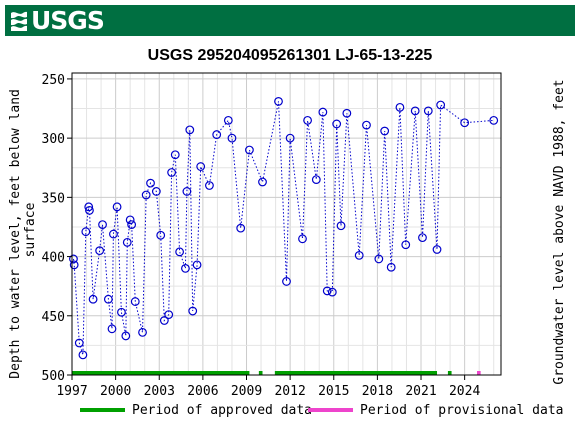  What do you see at coordinates (159, 391) in the screenshot?
I see `x-tick-label: 2003` at bounding box center [159, 391].